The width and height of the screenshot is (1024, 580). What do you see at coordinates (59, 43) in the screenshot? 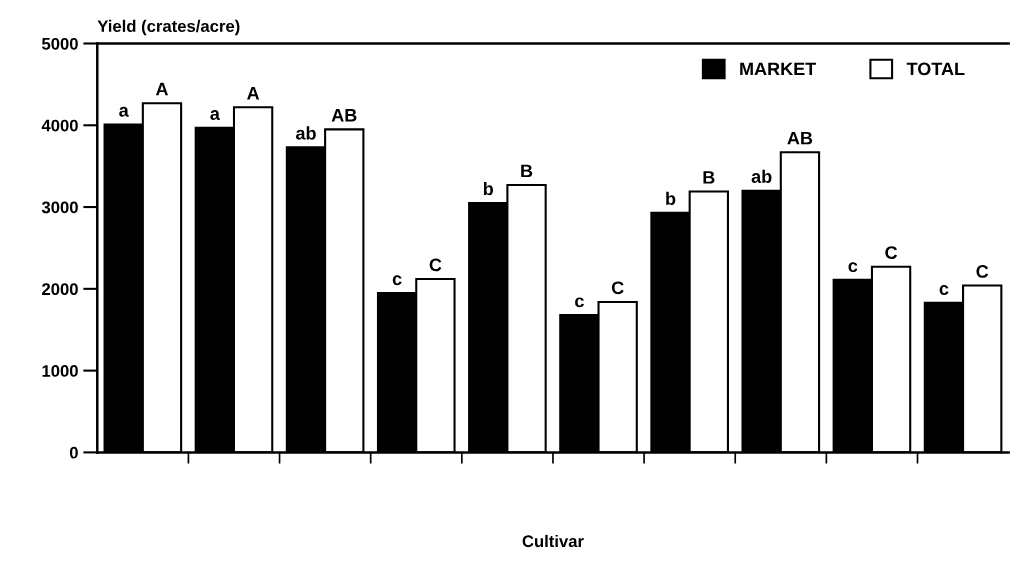
I see `y-tick-label: 5000` at bounding box center [59, 43].